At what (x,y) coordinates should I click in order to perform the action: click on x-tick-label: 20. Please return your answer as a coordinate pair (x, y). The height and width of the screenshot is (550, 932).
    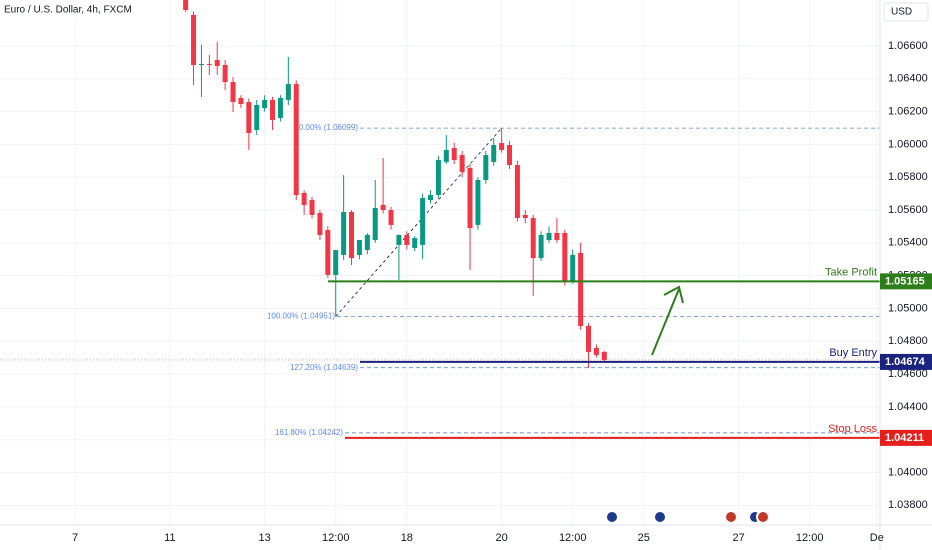
    Looking at the image, I should click on (501, 538).